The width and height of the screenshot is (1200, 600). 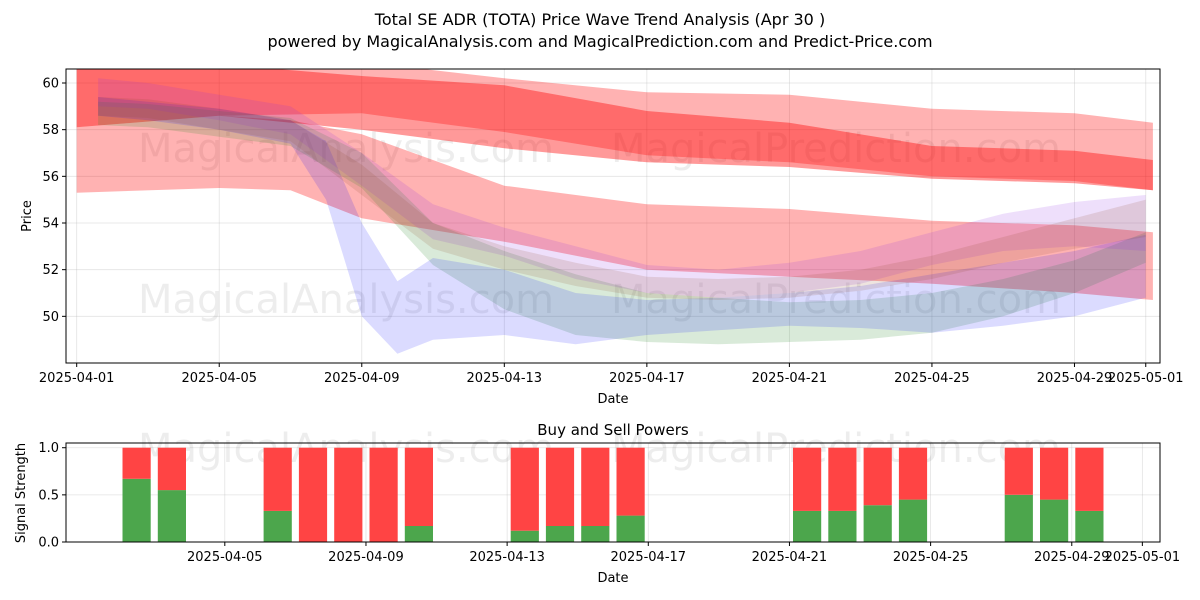 What do you see at coordinates (1143, 557) in the screenshot?
I see `signal-x-tick-label: 2025-05-01` at bounding box center [1143, 557].